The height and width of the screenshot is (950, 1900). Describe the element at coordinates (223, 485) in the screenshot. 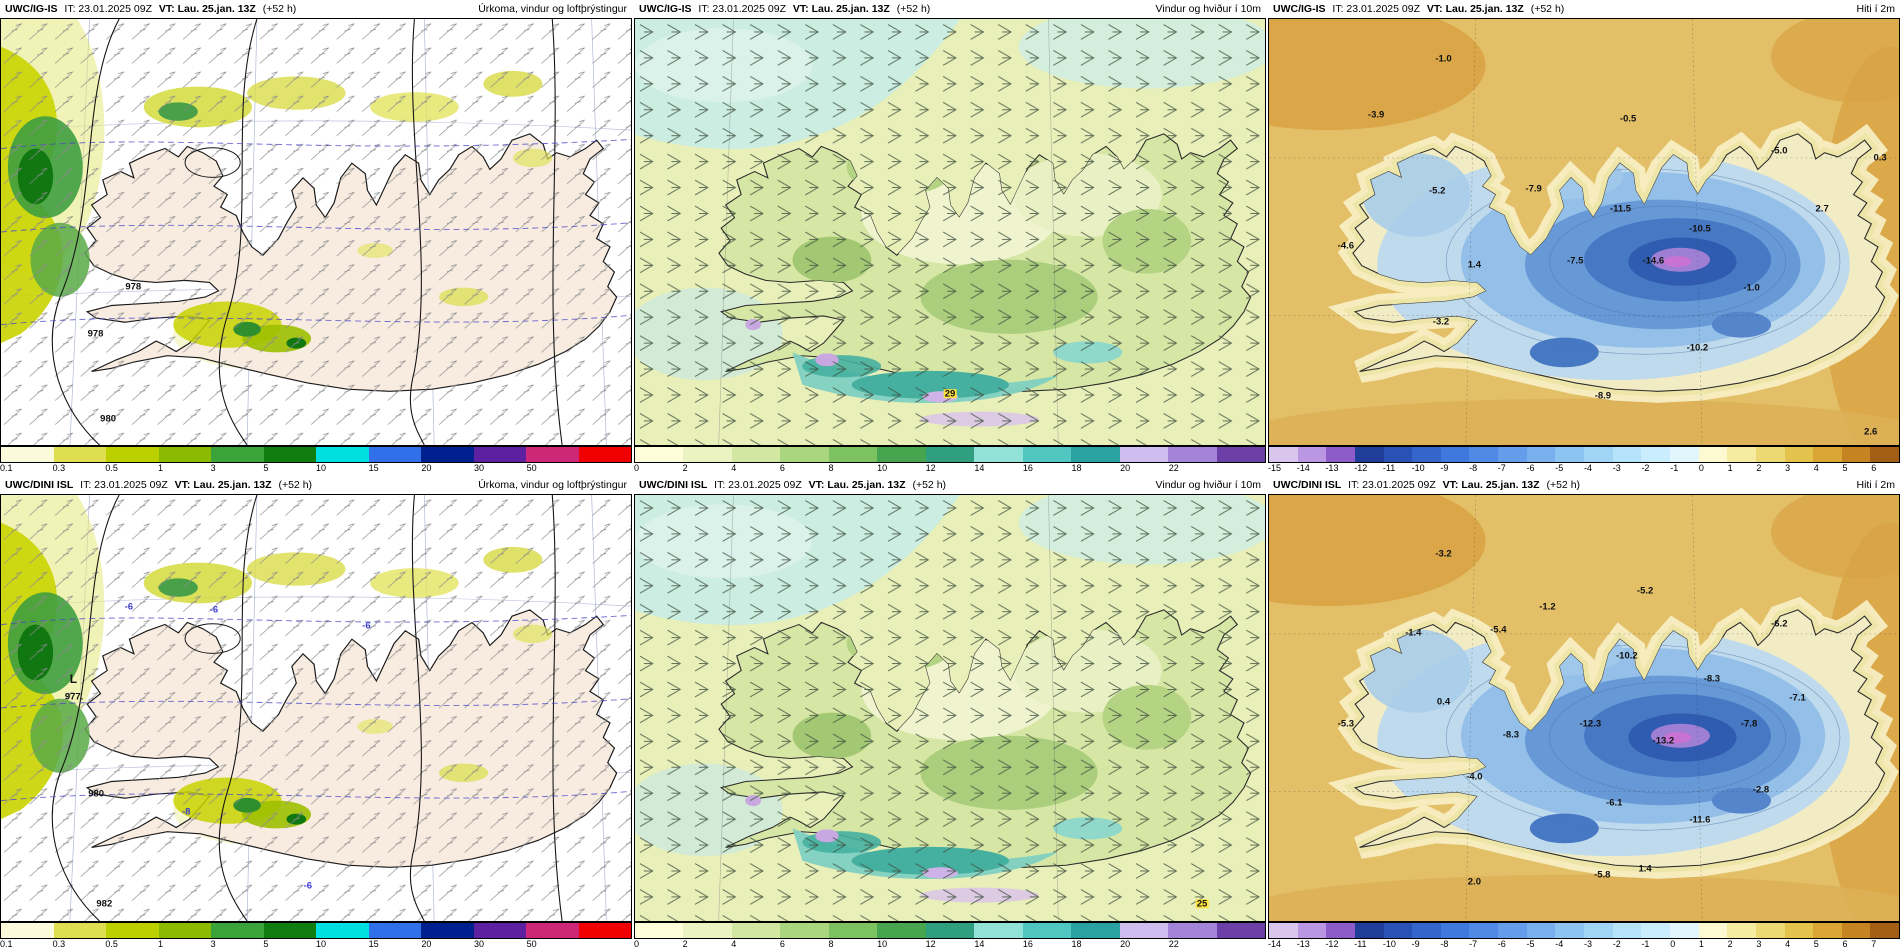

I see `valid-time: VT: Lau. 25.jan. 13Z` at that location.